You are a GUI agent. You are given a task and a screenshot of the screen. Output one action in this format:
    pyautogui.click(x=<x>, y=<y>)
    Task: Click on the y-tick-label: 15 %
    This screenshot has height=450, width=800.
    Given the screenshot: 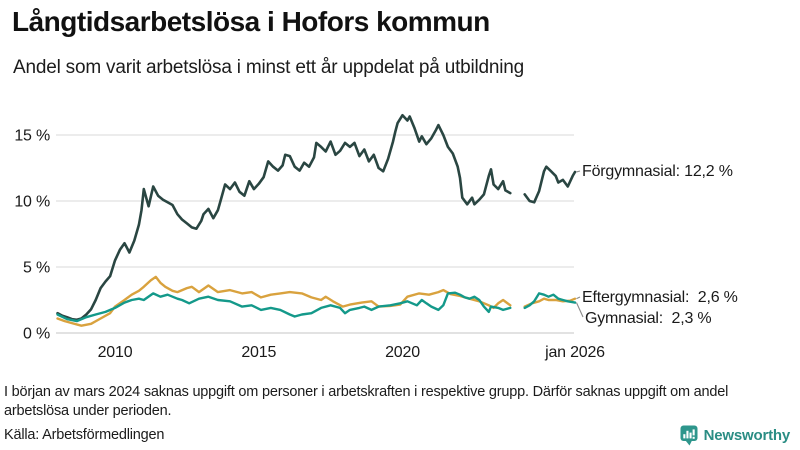 What is the action you would take?
    pyautogui.click(x=32, y=136)
    